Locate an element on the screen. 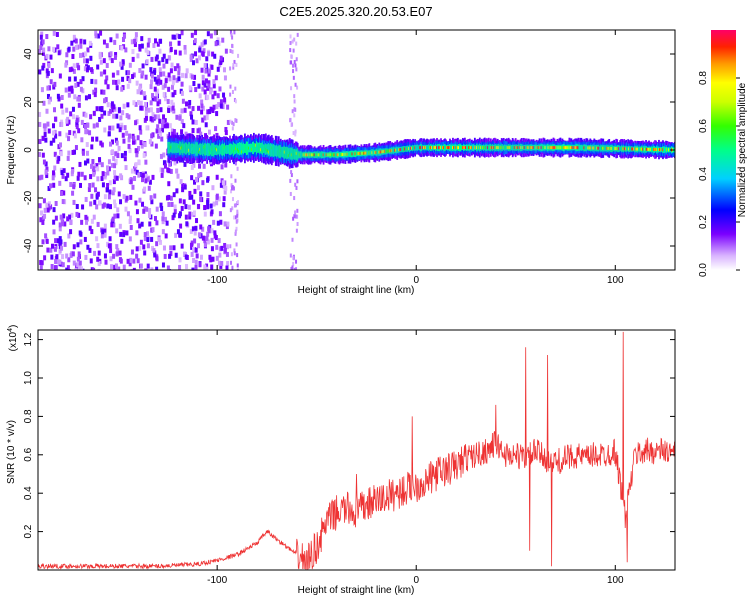  spectrogram-x-tick-label: -100 is located at coordinates (217, 280).